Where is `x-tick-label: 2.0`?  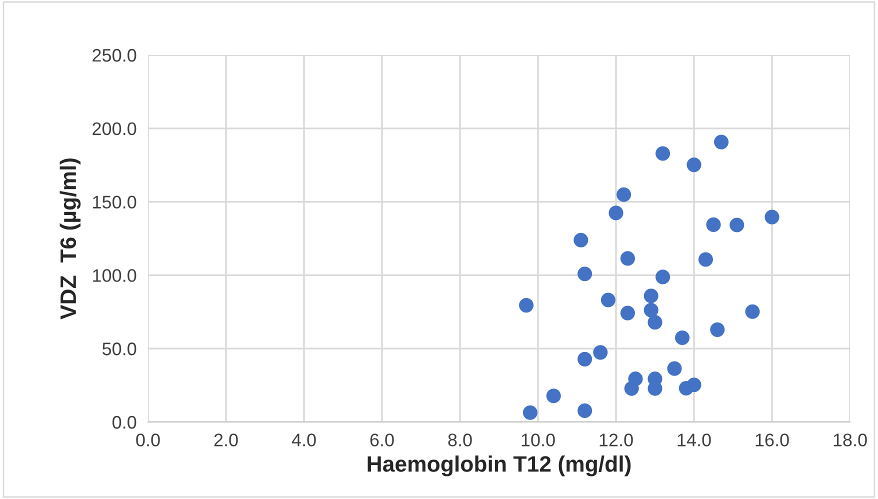 x-tick-label: 2.0 is located at coordinates (226, 440).